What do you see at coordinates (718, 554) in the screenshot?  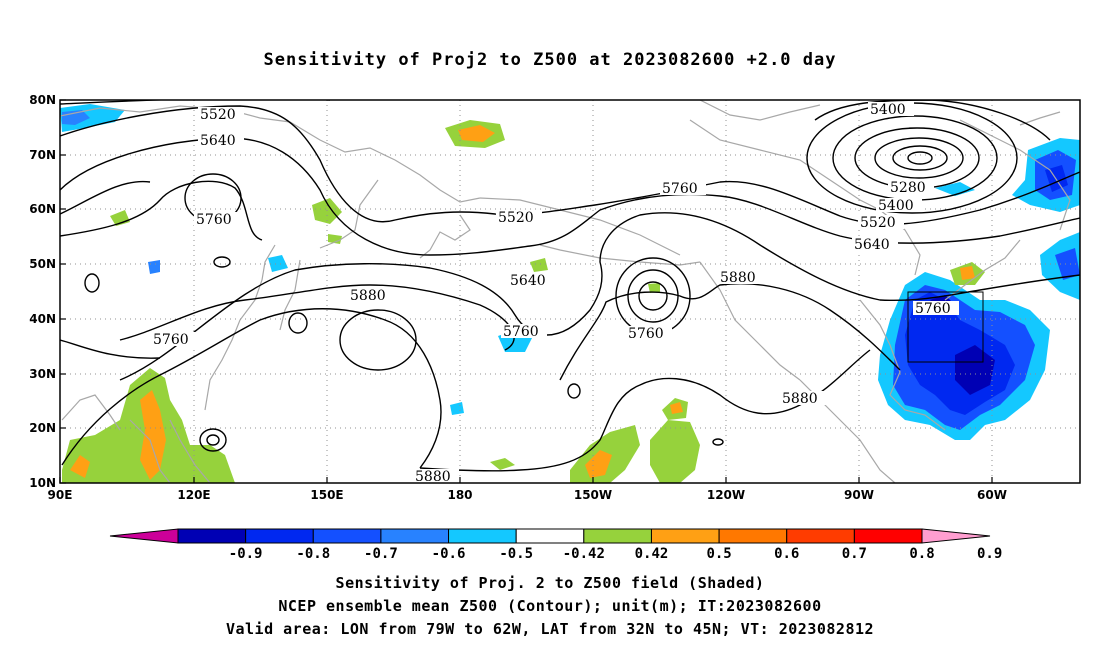 I see `colorbar-label: 0.5` at bounding box center [718, 554].